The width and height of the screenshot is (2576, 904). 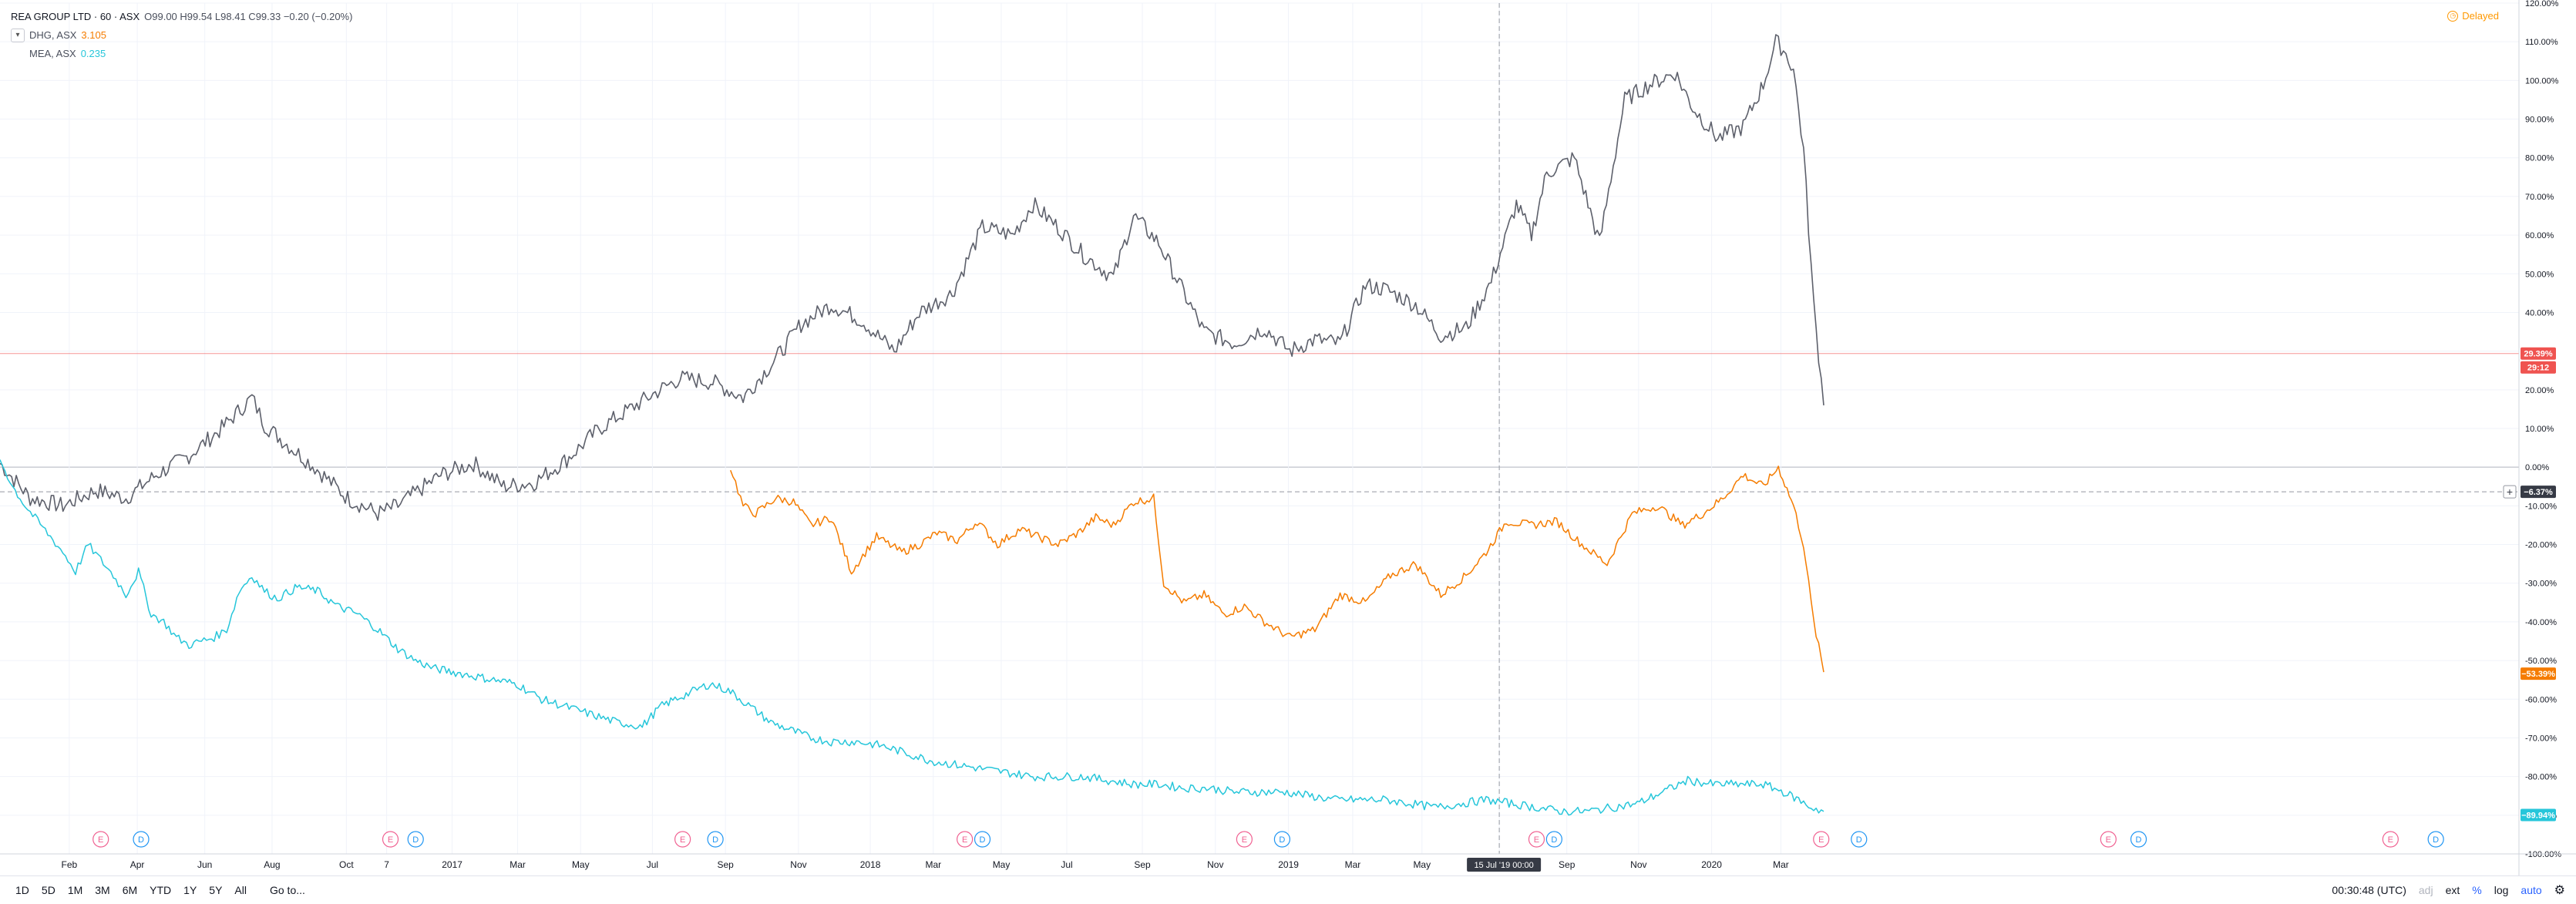 What do you see at coordinates (272, 864) in the screenshot?
I see `x-tick-label: Aug` at bounding box center [272, 864].